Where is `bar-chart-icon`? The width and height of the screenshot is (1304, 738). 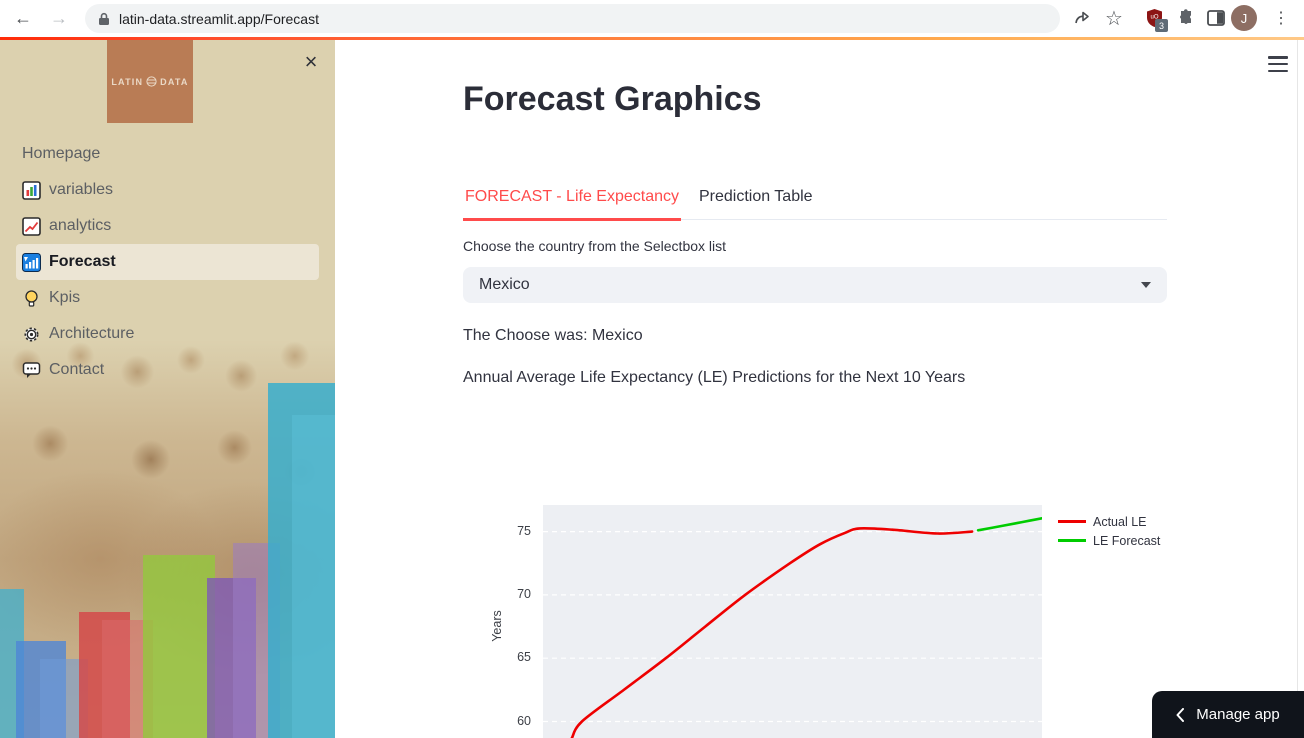
bar-chart-icon is located at coordinates (31, 190).